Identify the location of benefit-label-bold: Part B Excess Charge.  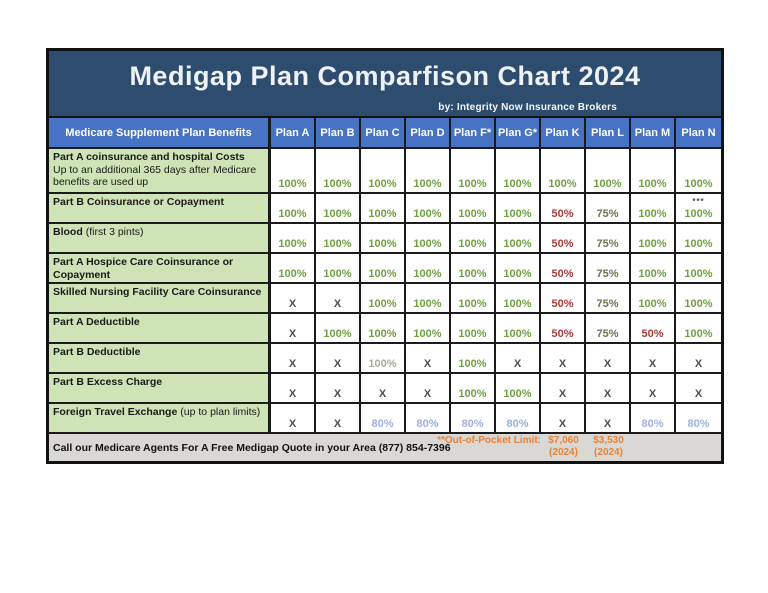
(108, 382).